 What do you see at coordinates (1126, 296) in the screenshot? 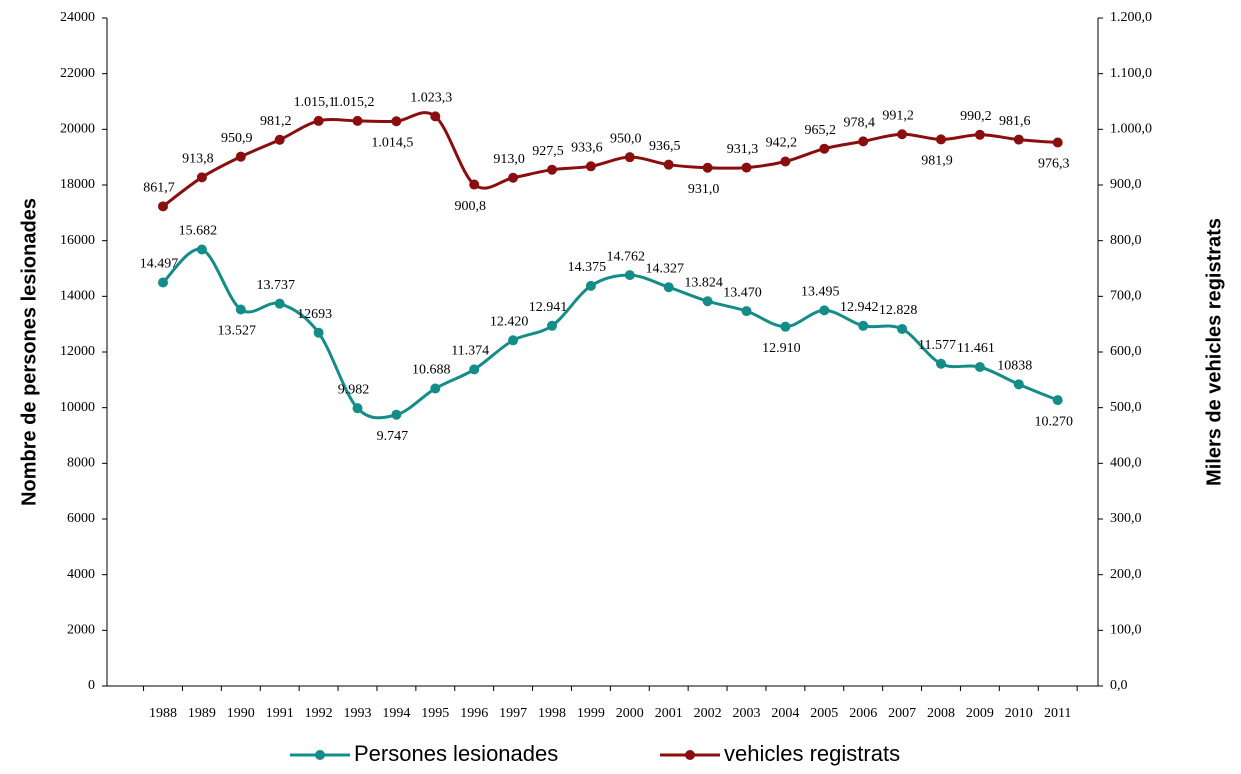
I see `y2-tick-label: 700,0` at bounding box center [1126, 296].